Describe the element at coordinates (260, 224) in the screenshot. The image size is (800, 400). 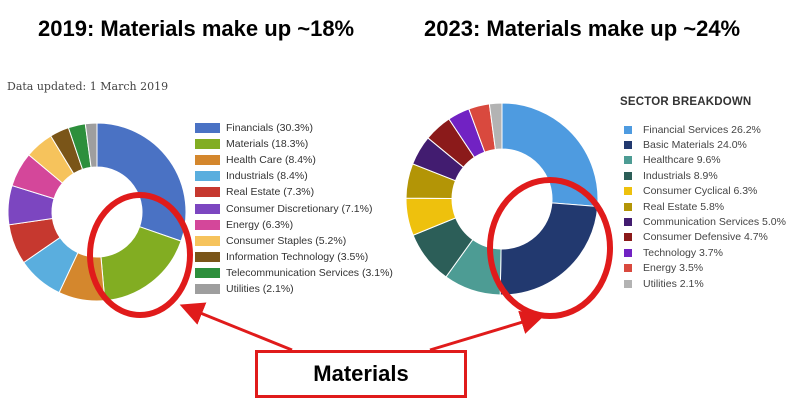
I see `left-legend-label: Energy (6.3%)` at that location.